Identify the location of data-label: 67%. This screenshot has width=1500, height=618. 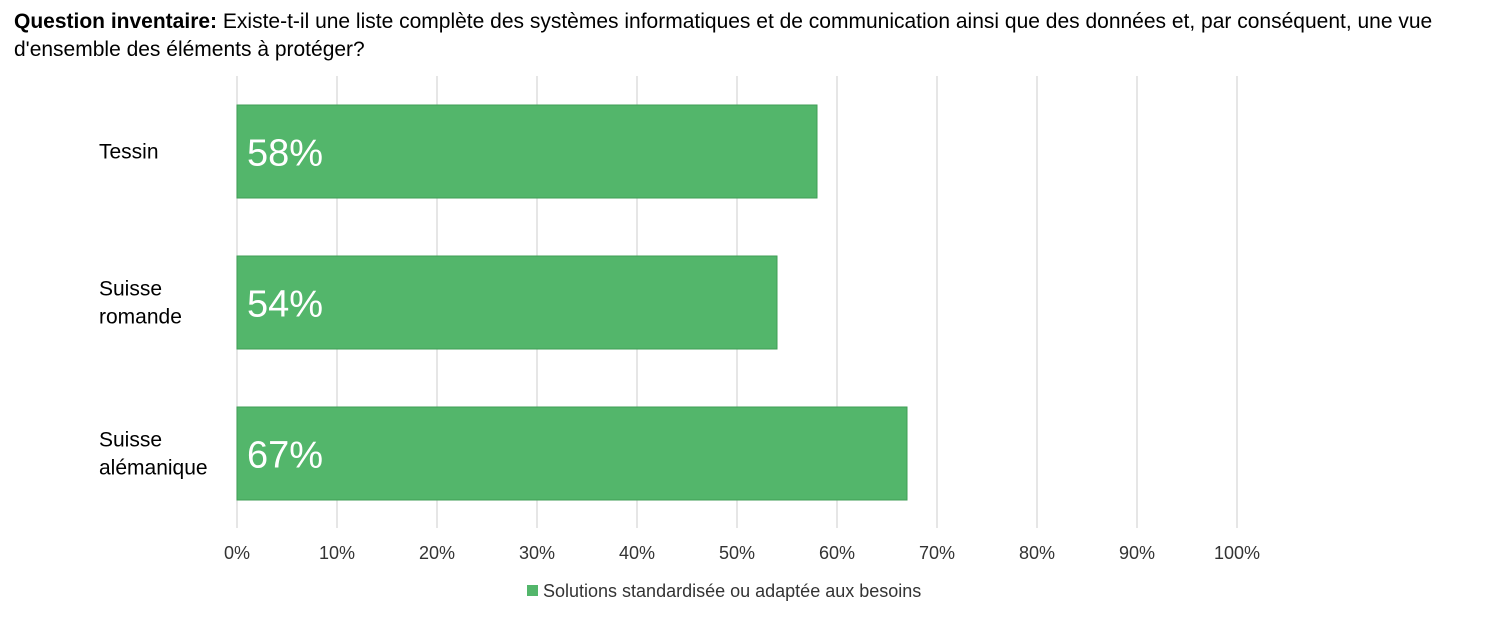
(285, 456).